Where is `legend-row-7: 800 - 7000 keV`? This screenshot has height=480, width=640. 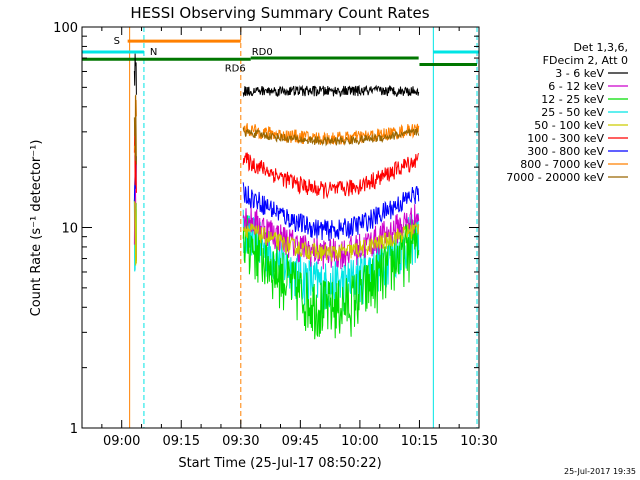
legend-row-7: 800 - 7000 keV is located at coordinates (574, 164).